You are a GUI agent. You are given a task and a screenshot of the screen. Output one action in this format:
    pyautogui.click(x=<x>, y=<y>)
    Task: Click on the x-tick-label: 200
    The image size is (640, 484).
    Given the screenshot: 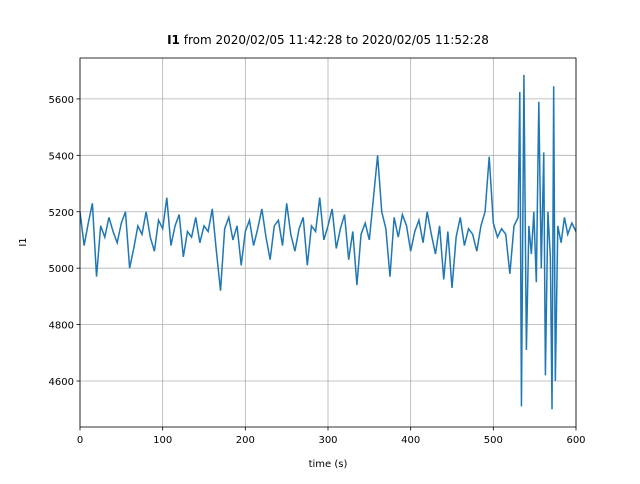 What is the action you would take?
    pyautogui.click(x=245, y=440)
    